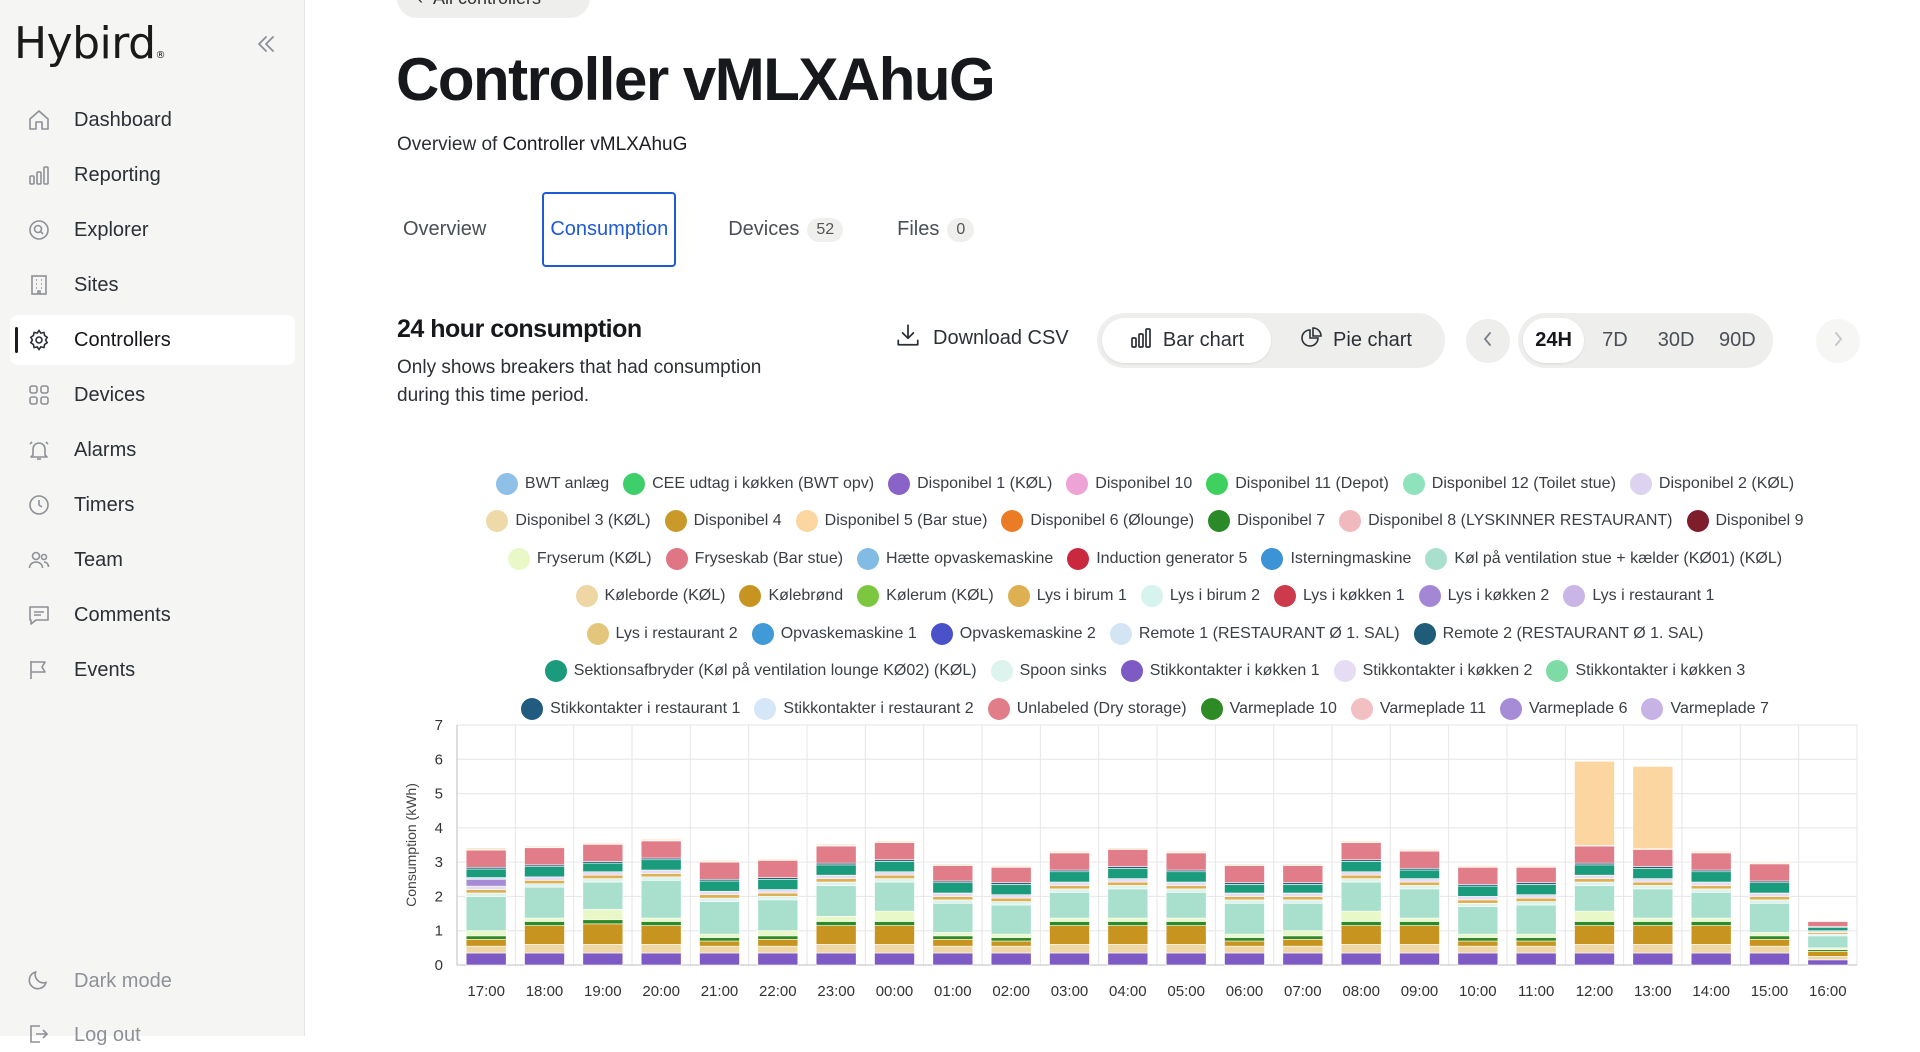 The width and height of the screenshot is (1920, 1052). What do you see at coordinates (723, 521) in the screenshot?
I see `legend-item: Disponibel 4` at bounding box center [723, 521].